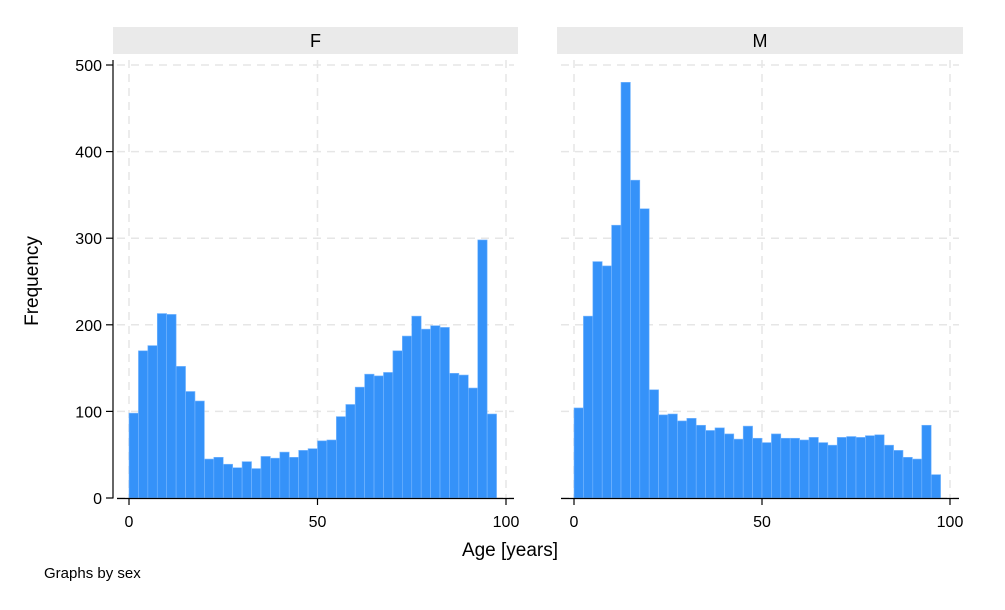 This screenshot has width=1005, height=610. Describe the element at coordinates (88, 153) in the screenshot. I see `y-tick-label: 400` at that location.